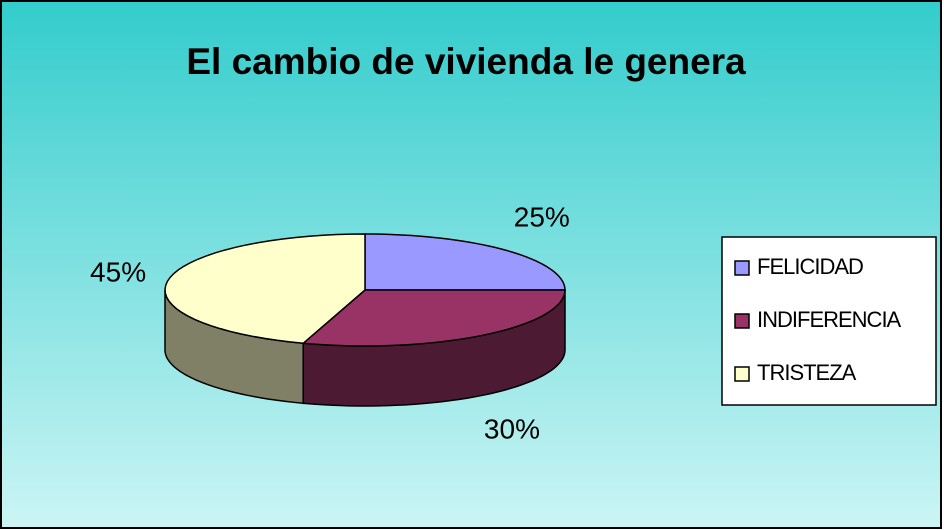  What do you see at coordinates (466, 61) in the screenshot?
I see `chart-title: El cambio de vivienda le genera` at bounding box center [466, 61].